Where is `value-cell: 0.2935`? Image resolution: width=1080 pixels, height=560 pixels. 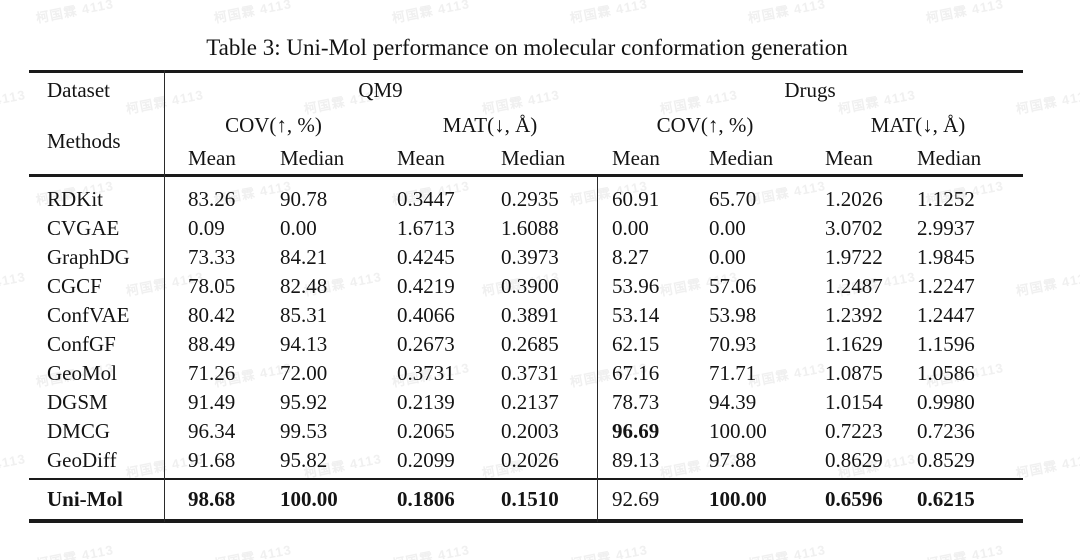 value-cell: 0.2935 is located at coordinates (530, 198).